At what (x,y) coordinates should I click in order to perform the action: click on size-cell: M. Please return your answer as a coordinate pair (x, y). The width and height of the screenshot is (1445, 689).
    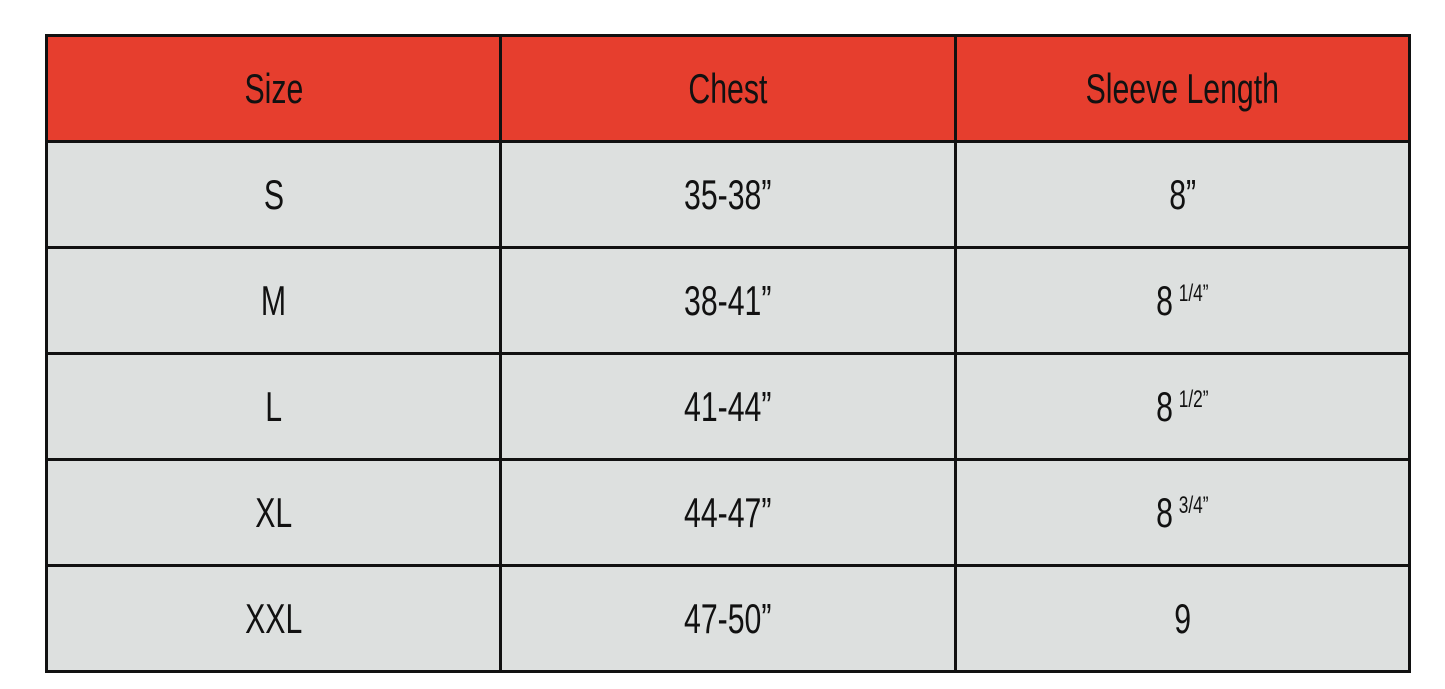
    Looking at the image, I should click on (273, 300).